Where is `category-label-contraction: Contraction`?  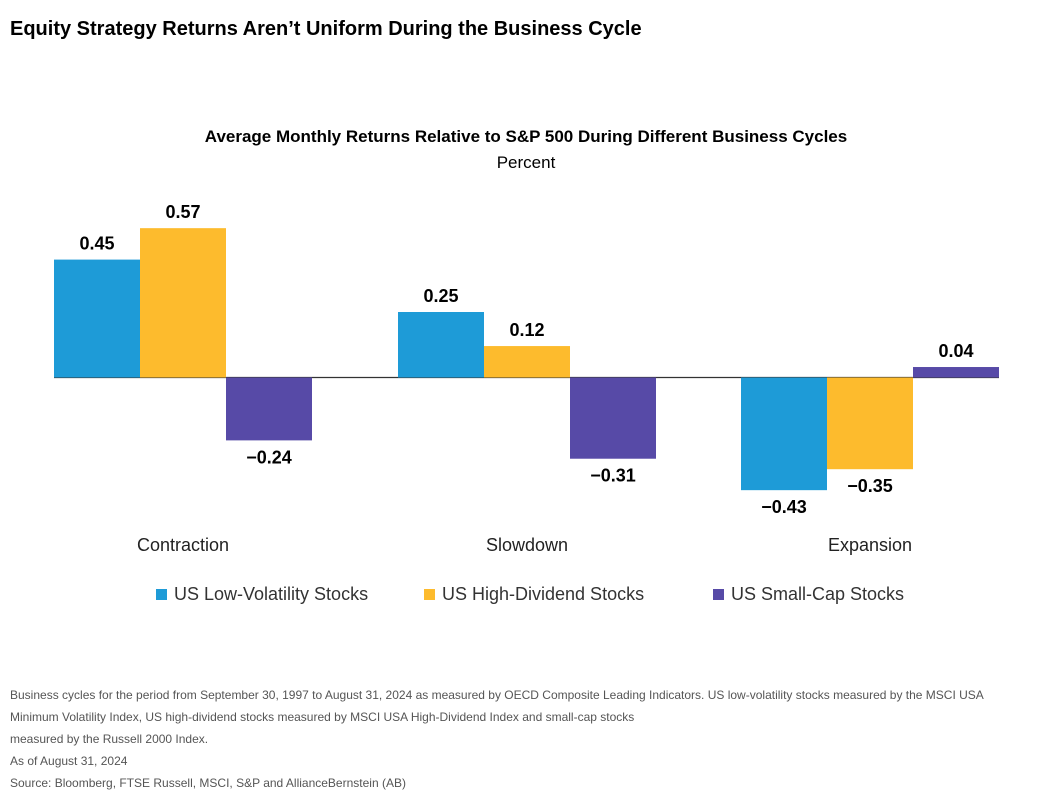 category-label-contraction: Contraction is located at coordinates (183, 545).